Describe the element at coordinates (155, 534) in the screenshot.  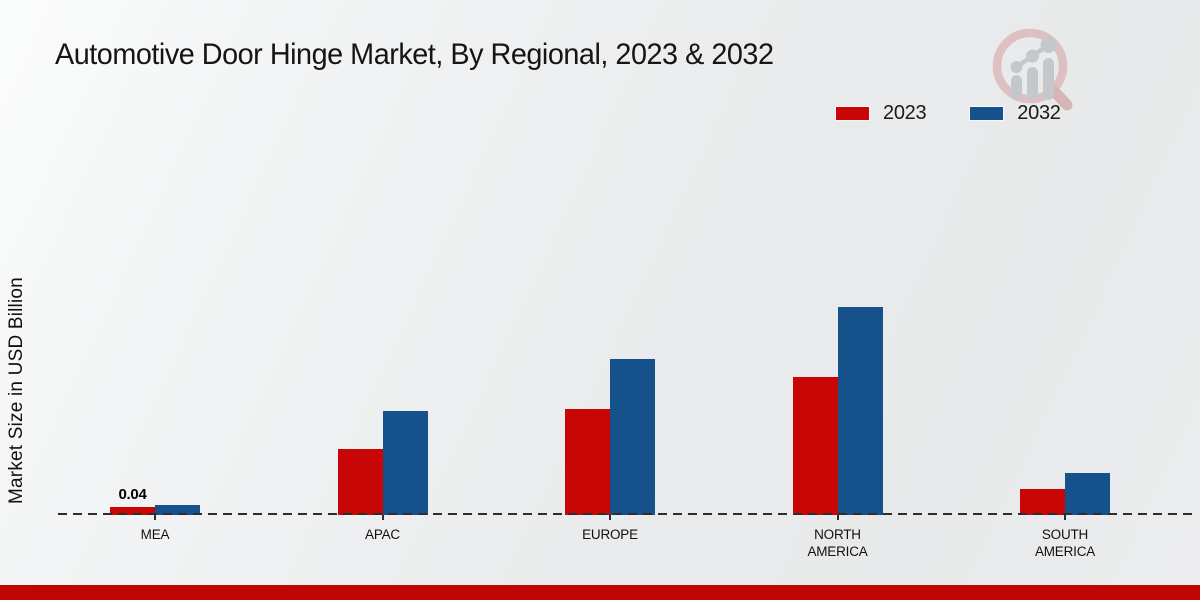
I see `x-axis-label-mea: MEA` at that location.